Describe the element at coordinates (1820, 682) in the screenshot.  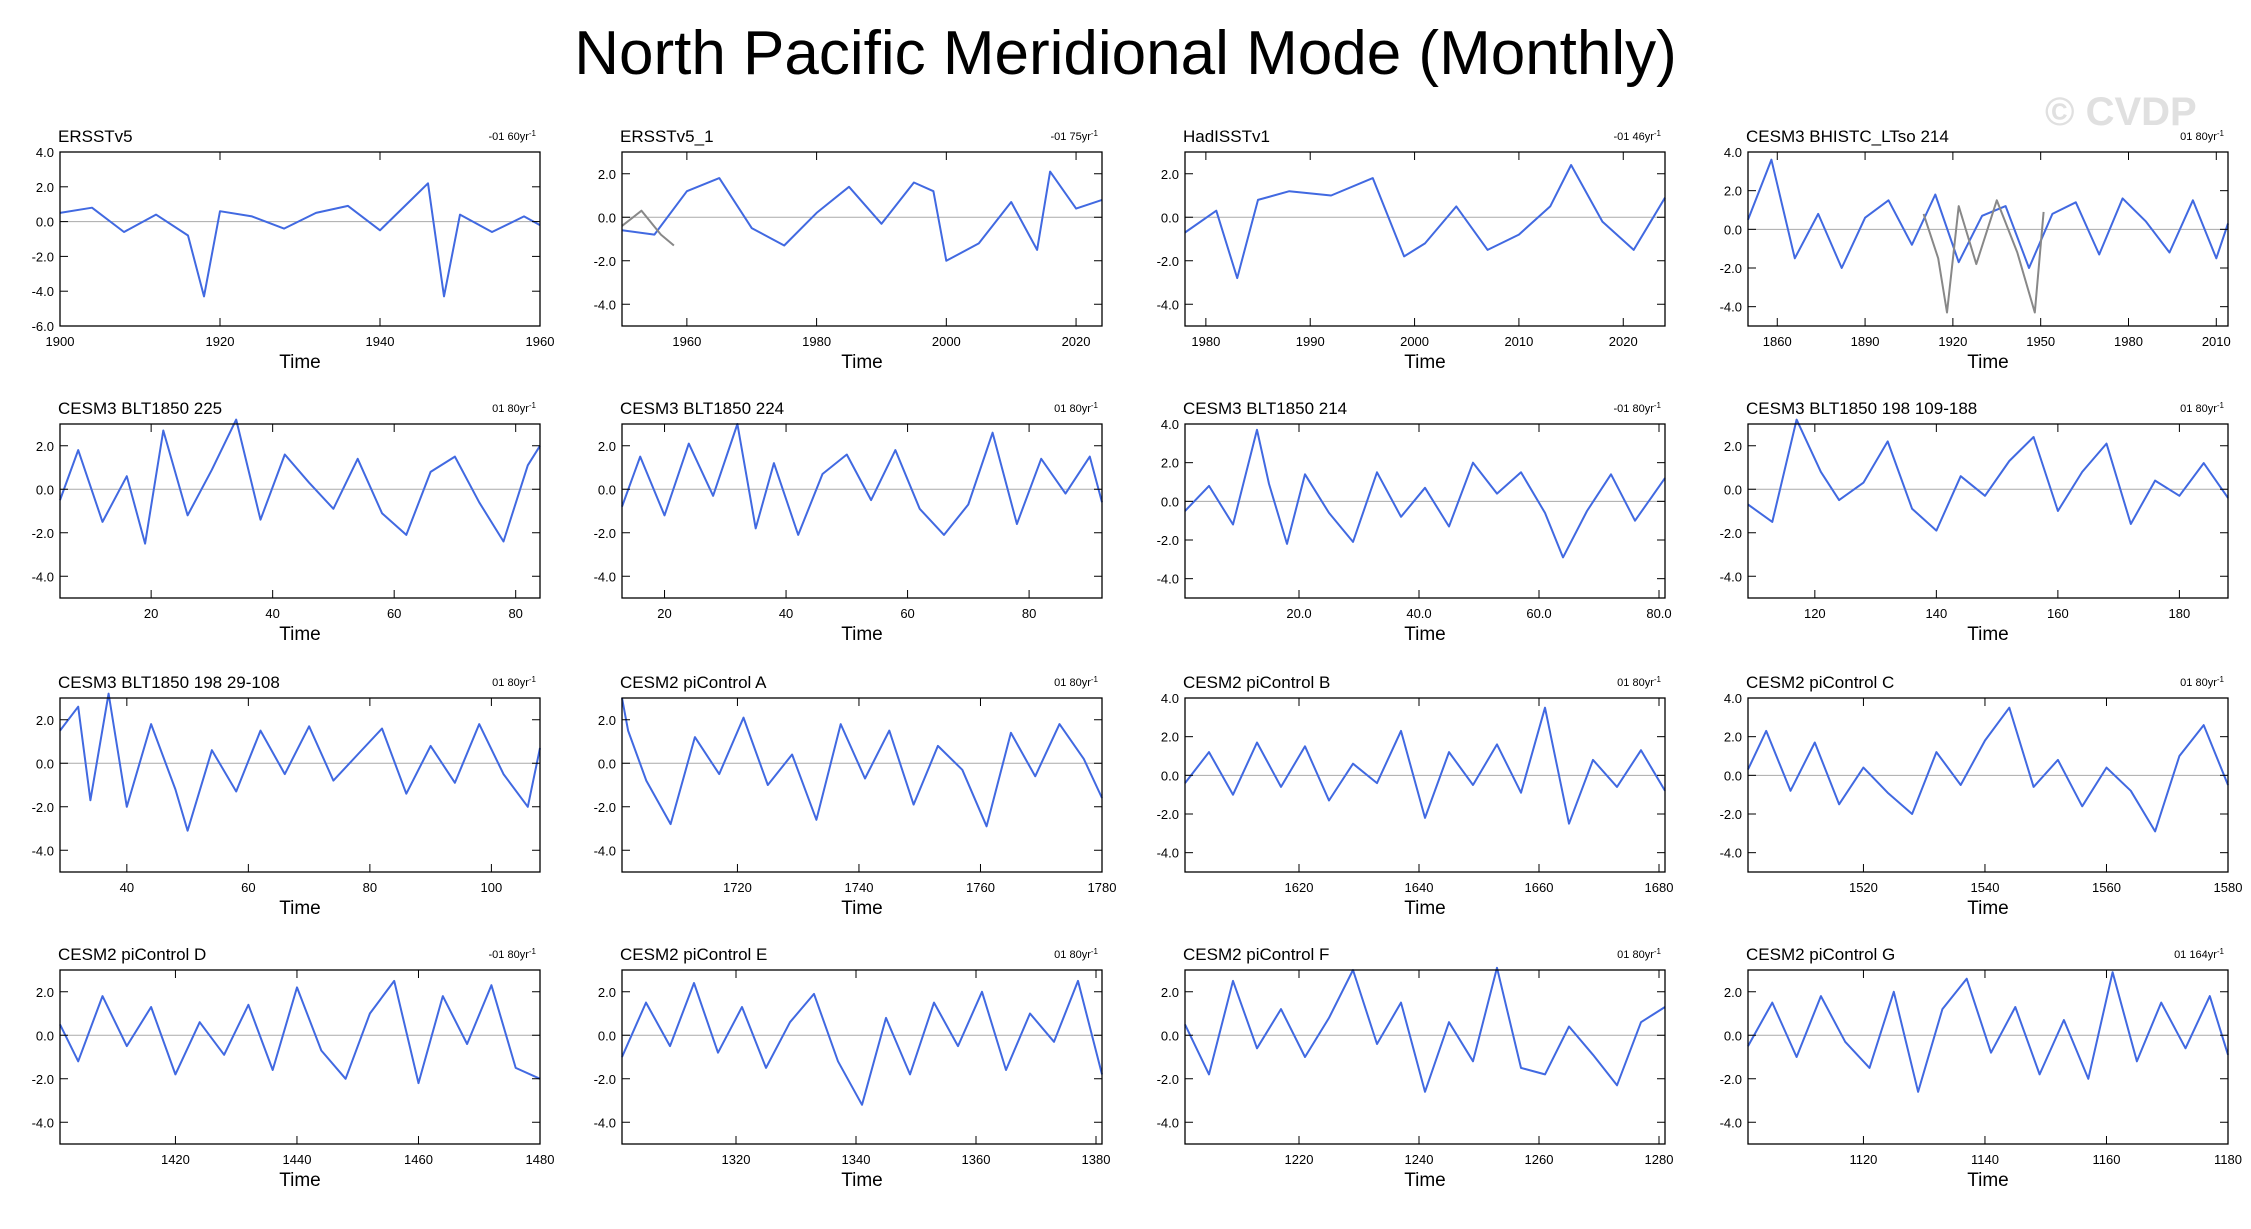
I see `panel-title: CESM2 piControl C` at that location.